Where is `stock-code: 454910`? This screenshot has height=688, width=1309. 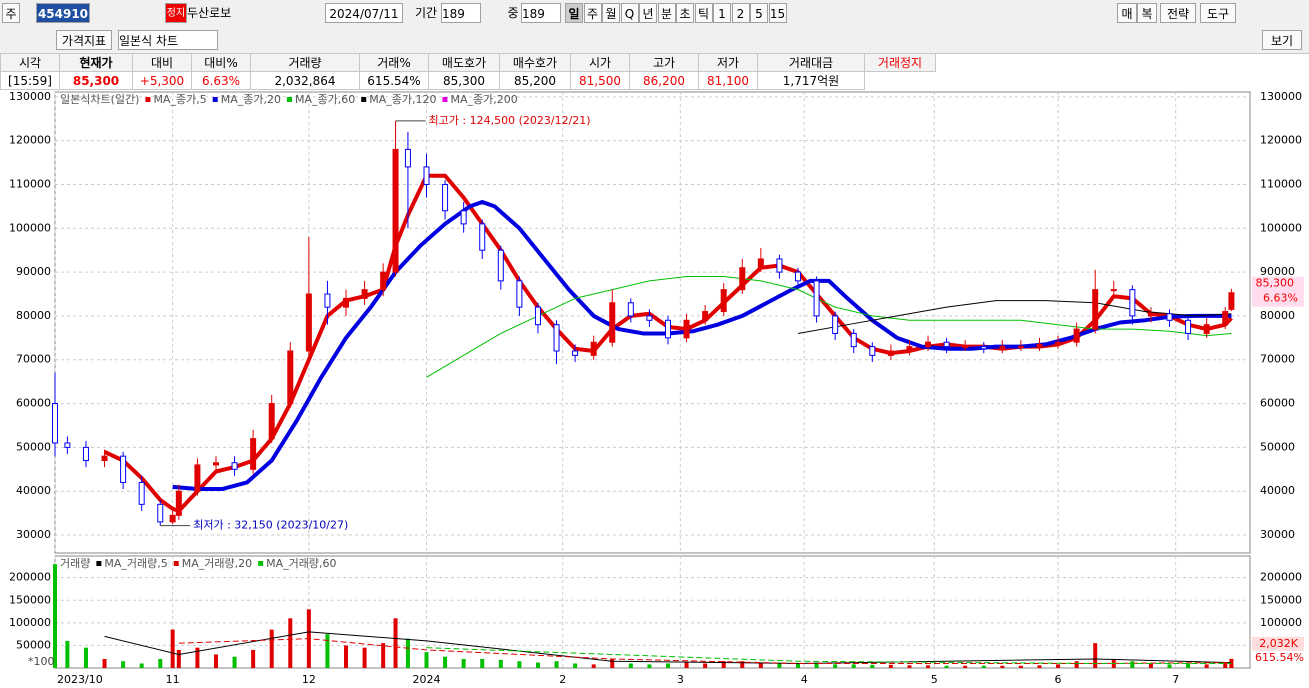 stock-code: 454910 is located at coordinates (63, 13).